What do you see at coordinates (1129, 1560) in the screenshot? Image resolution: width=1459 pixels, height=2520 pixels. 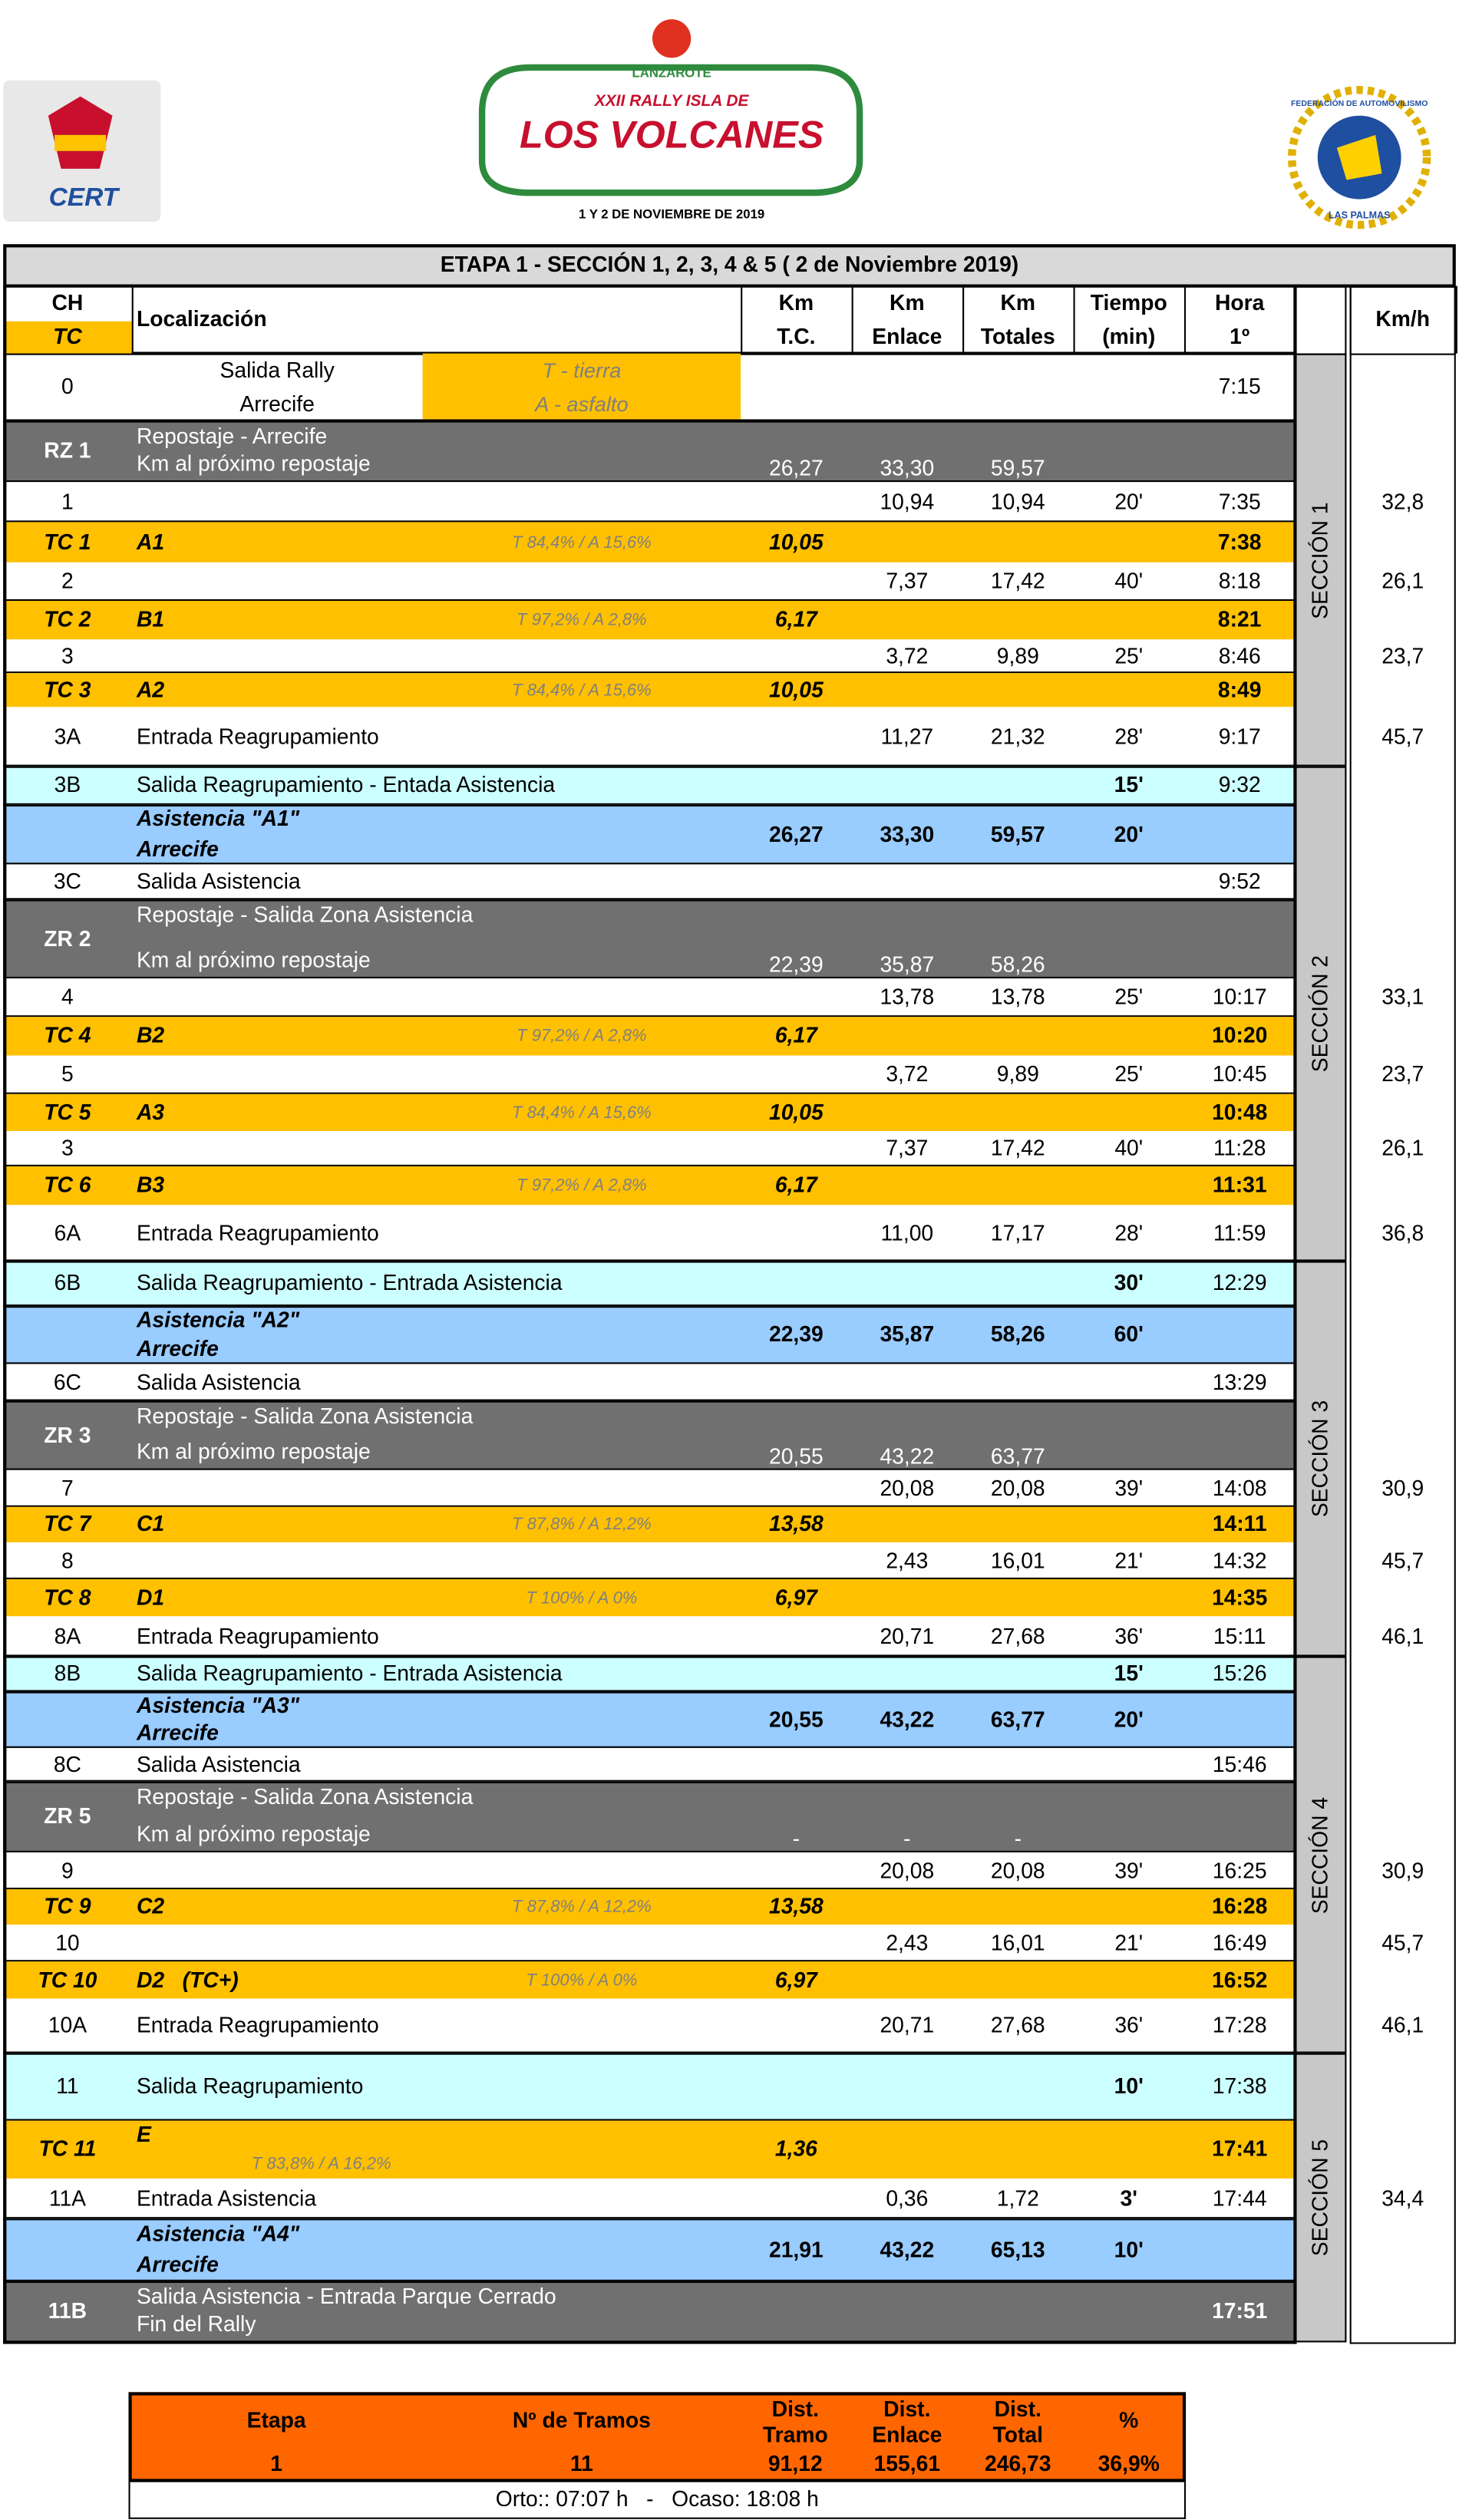 I see `cell-tiempo: 21'` at bounding box center [1129, 1560].